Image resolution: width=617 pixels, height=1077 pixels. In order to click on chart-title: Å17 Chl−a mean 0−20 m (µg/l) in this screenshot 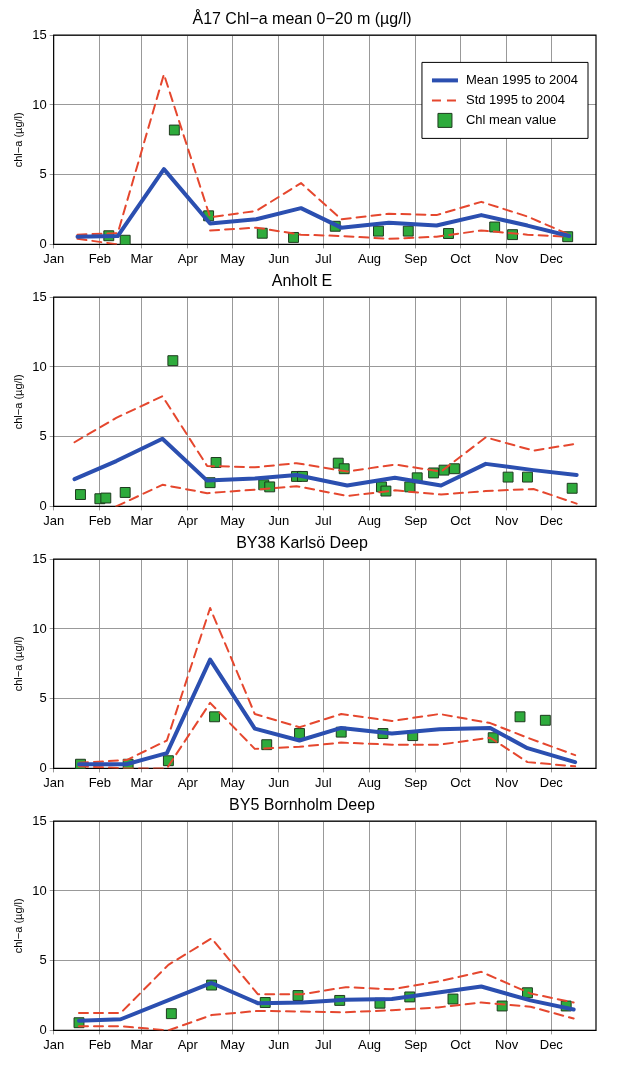, I will do `click(302, 18)`.